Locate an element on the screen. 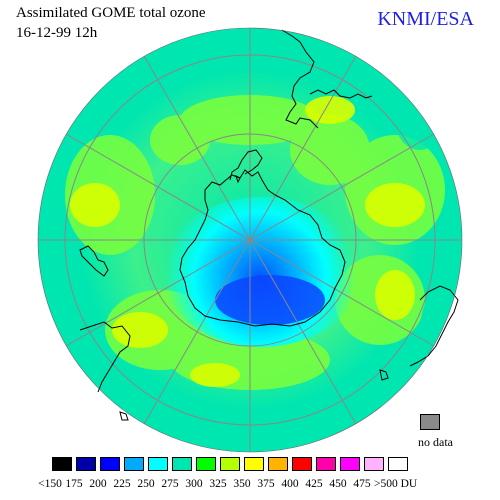  color-legend is located at coordinates (230, 464).